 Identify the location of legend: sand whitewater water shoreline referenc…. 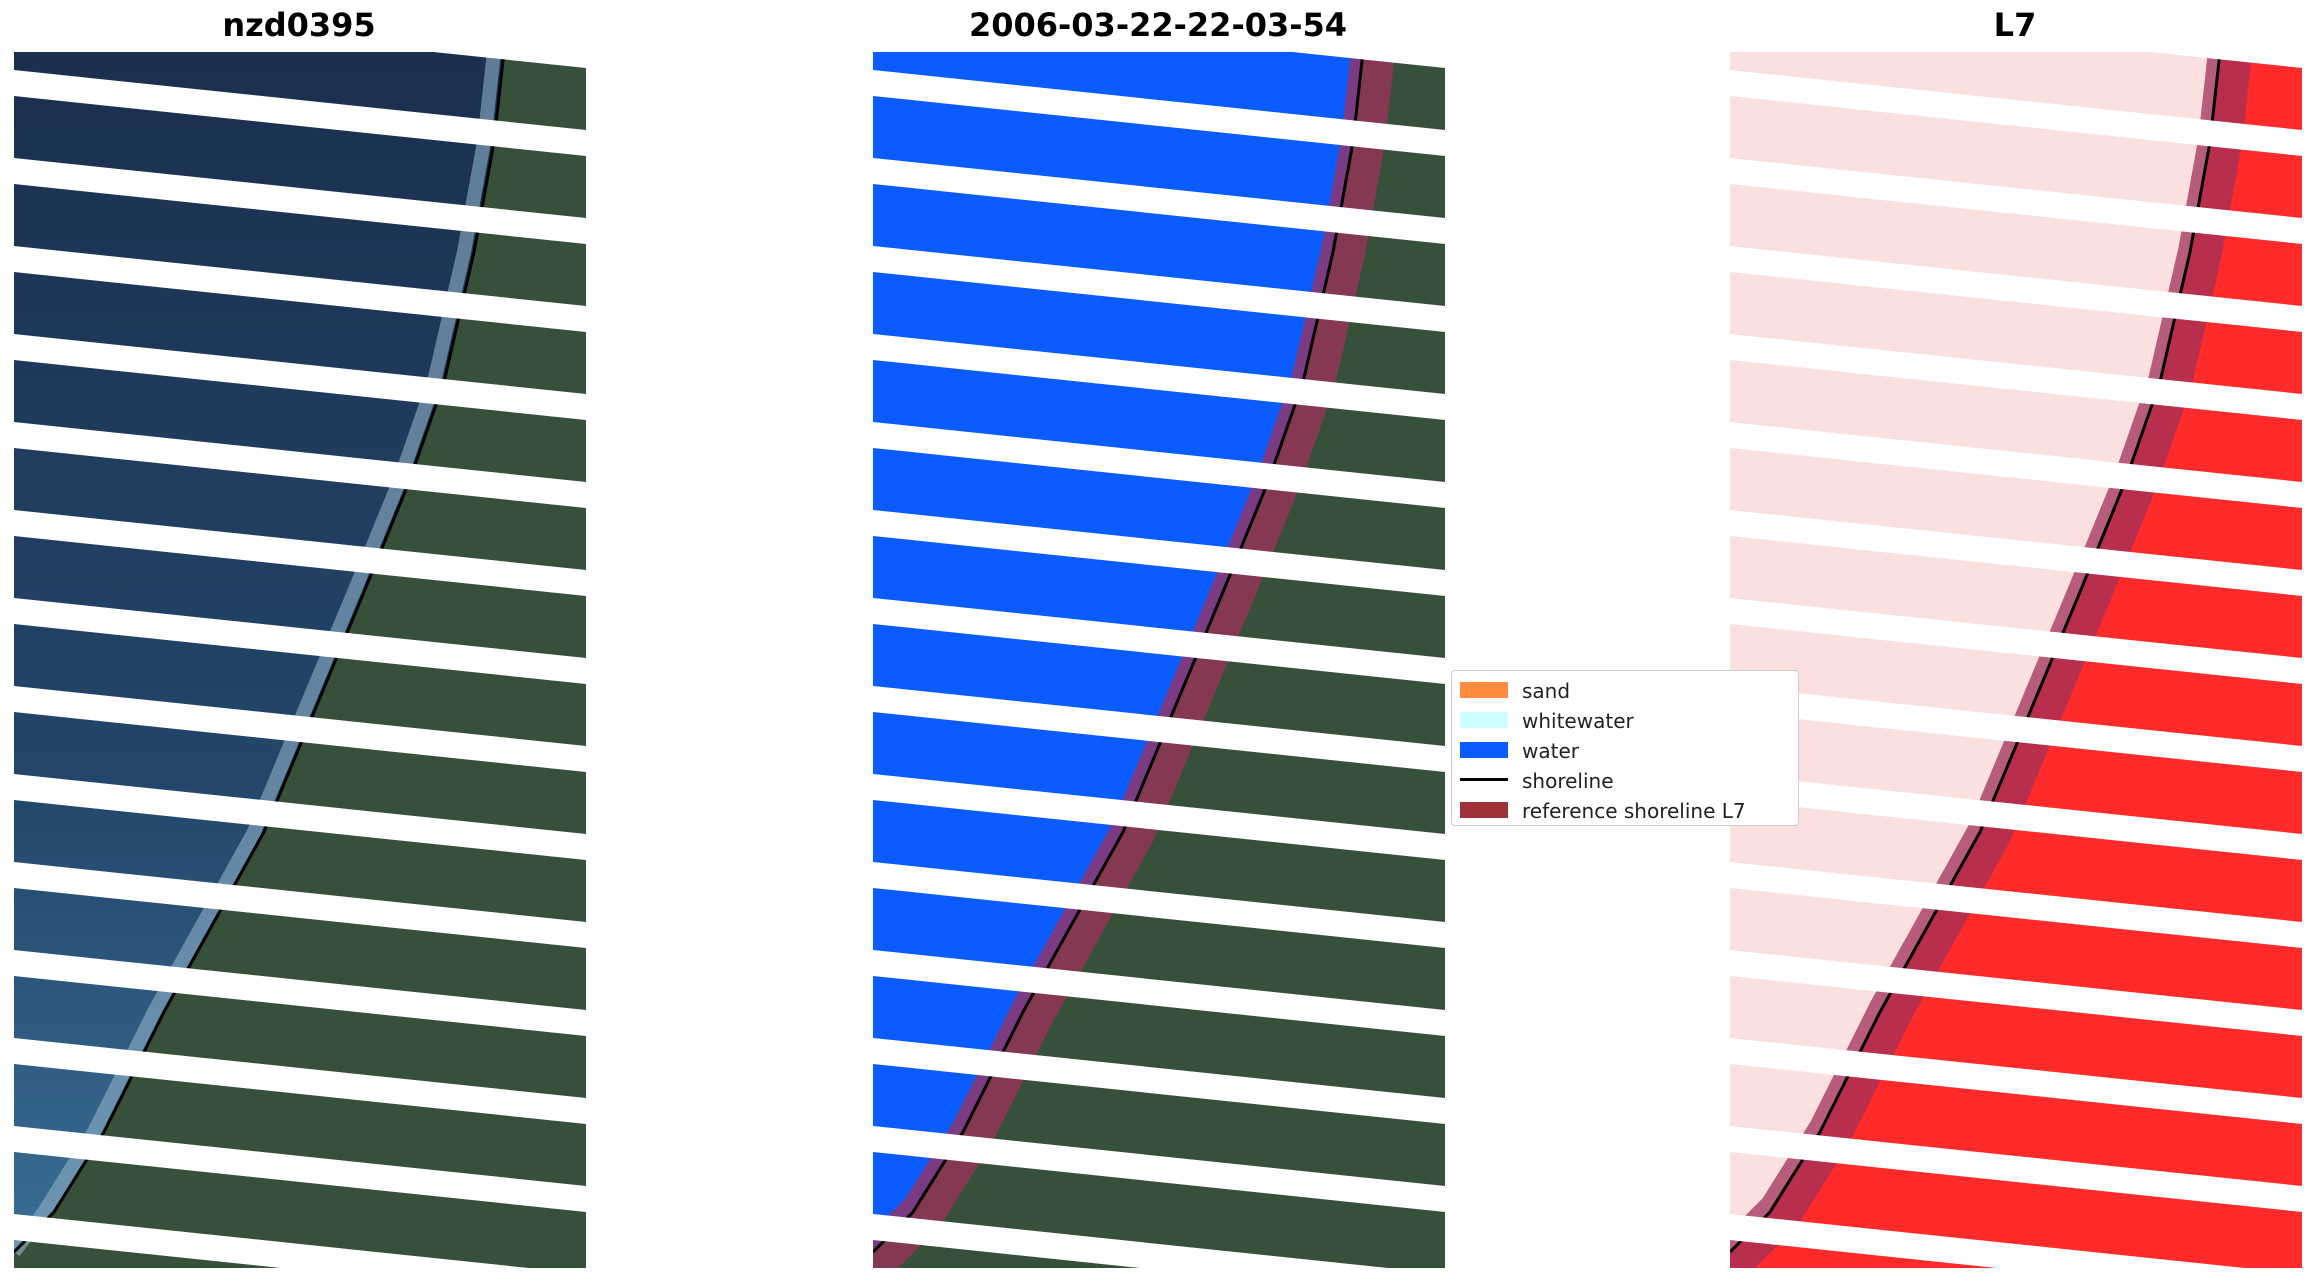
(1625, 748).